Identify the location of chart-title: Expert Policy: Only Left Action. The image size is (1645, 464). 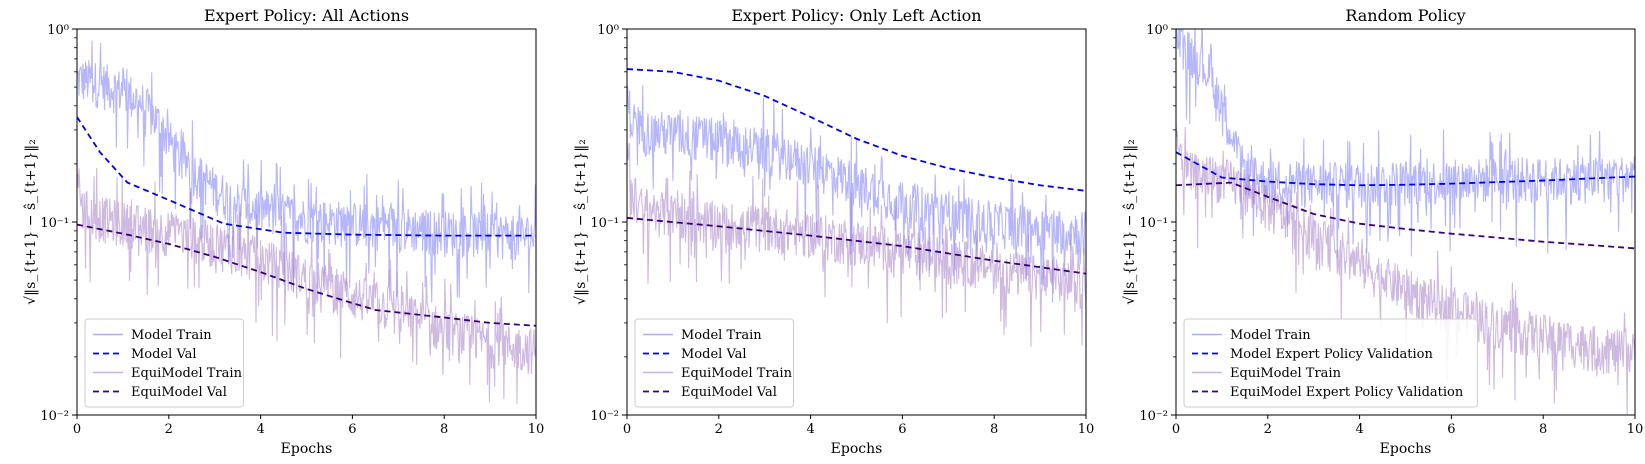
(856, 15).